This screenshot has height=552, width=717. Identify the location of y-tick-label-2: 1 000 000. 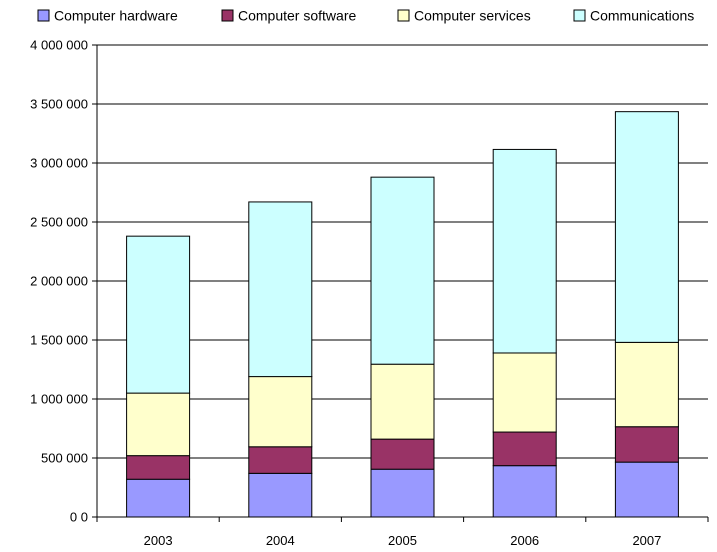
(59, 399).